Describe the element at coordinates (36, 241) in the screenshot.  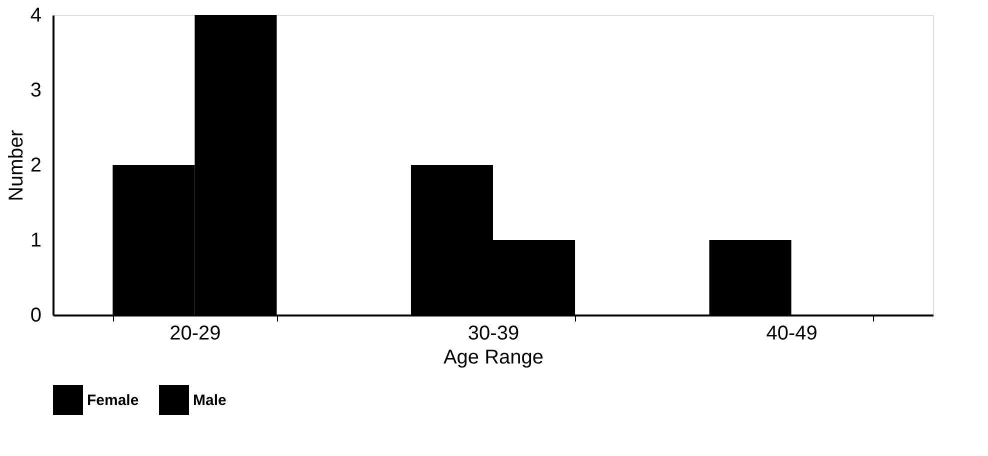
I see `y-tick-label: 1` at that location.